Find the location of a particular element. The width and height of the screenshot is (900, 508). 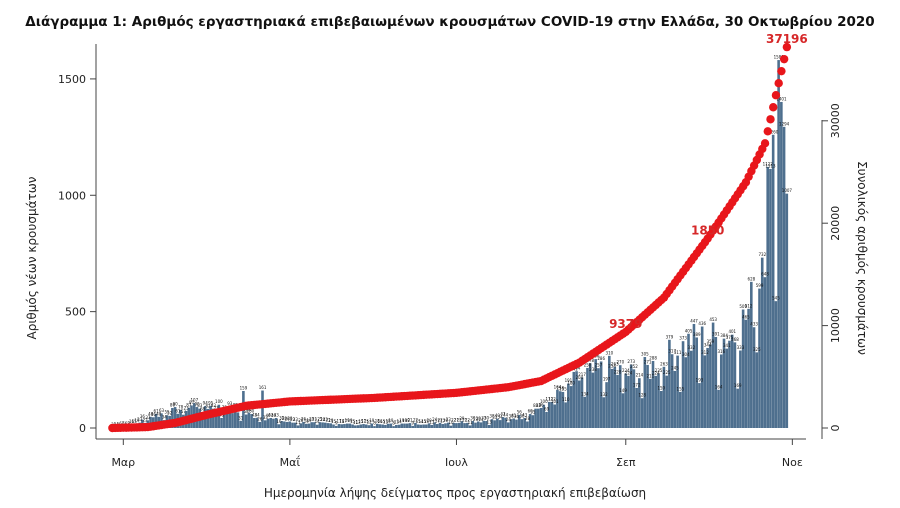

bar-value-label: 344 is located at coordinates (708, 344).